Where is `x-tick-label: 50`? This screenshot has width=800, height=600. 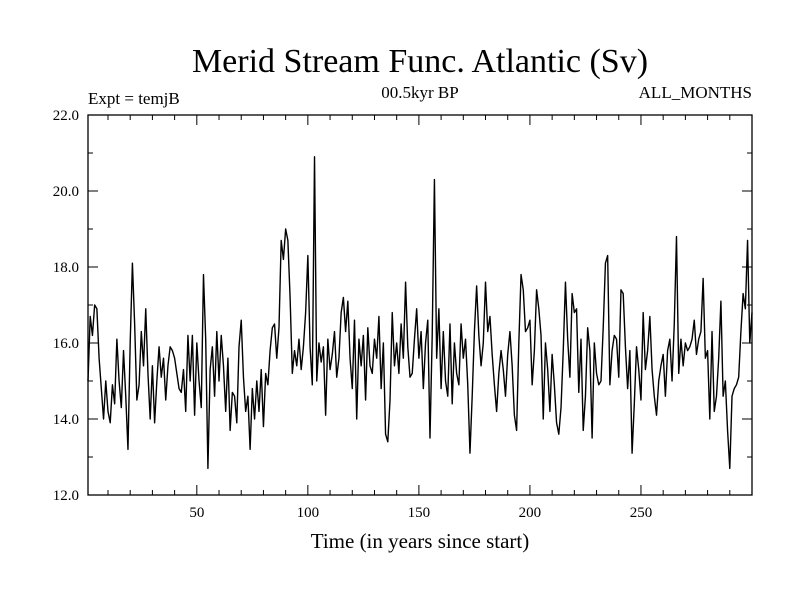
x-tick-label: 50 is located at coordinates (196, 513).